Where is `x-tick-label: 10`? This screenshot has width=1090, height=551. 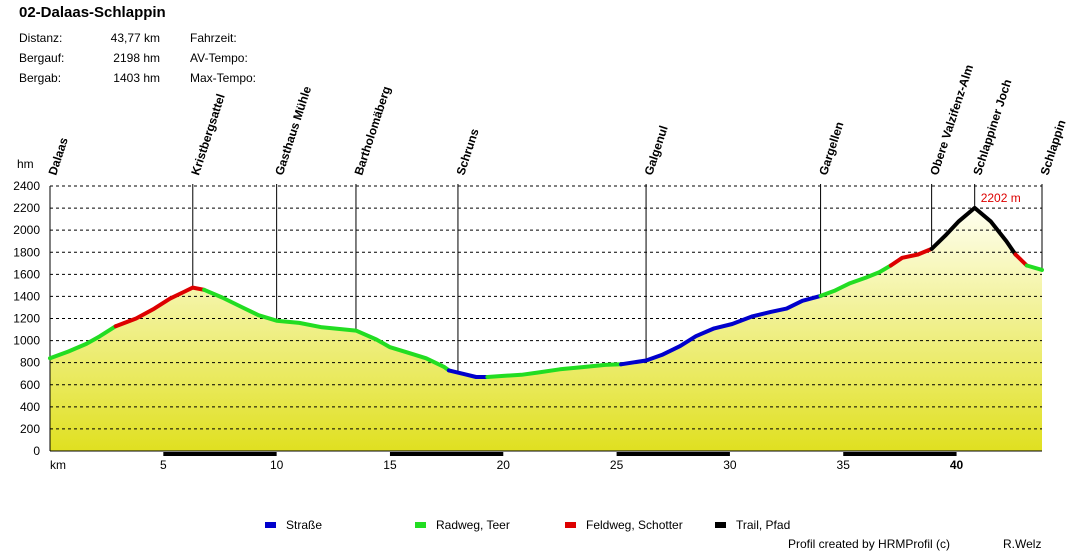
x-tick-label: 10 is located at coordinates (277, 465).